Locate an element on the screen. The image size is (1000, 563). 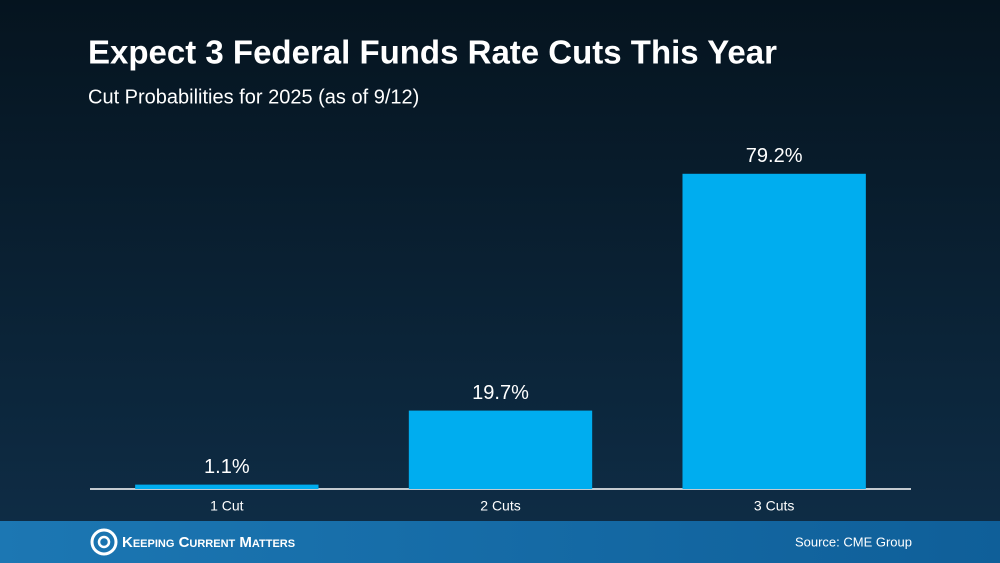
data-label: 1.1% is located at coordinates (227, 467).